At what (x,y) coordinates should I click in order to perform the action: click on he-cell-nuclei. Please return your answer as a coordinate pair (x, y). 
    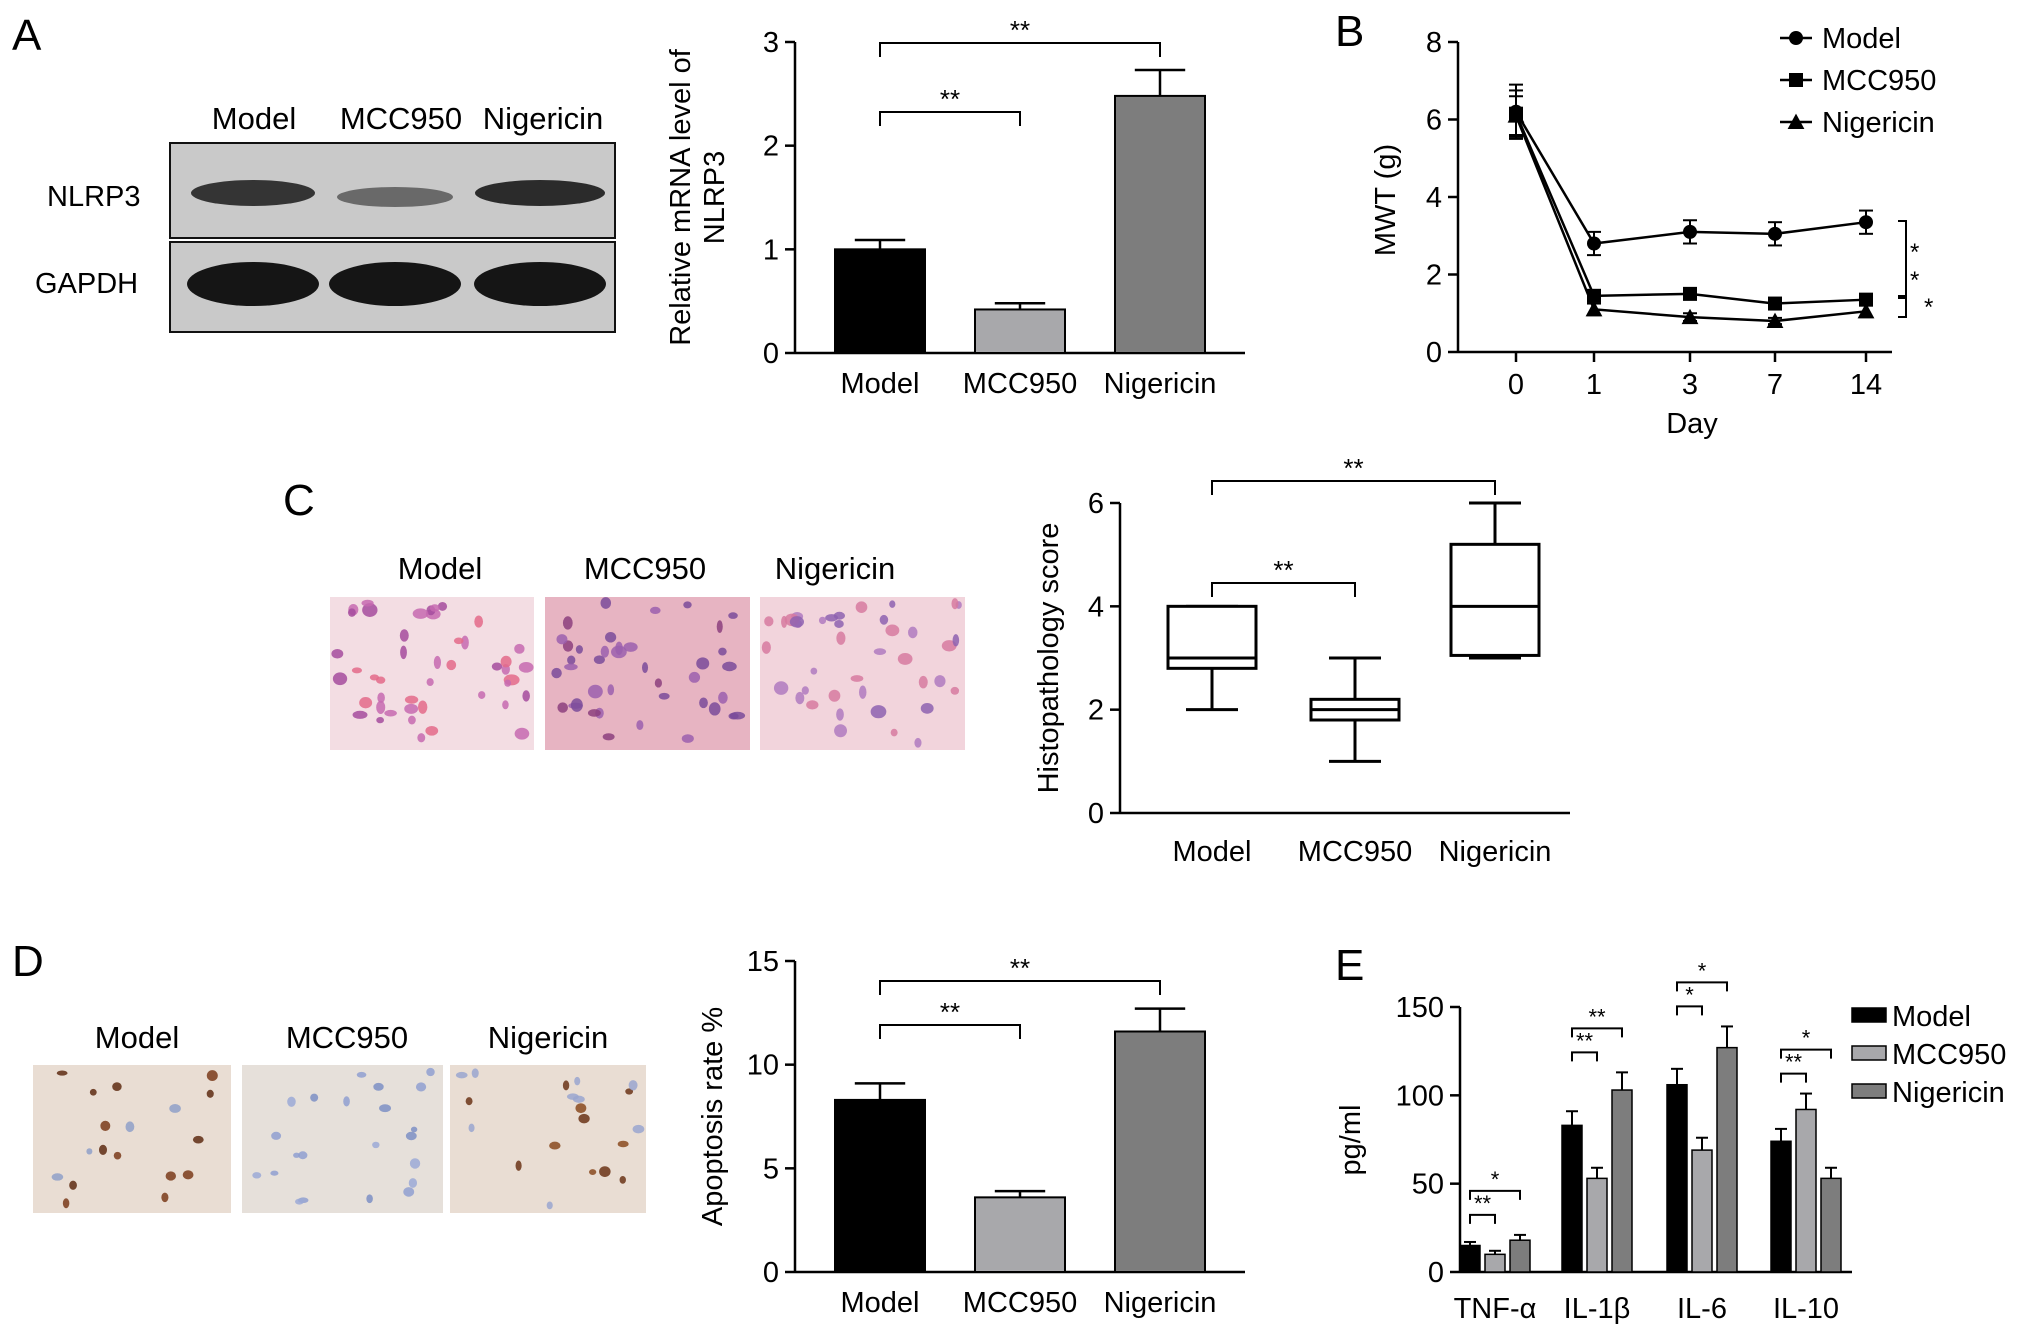
    Looking at the image, I should click on (646, 672).